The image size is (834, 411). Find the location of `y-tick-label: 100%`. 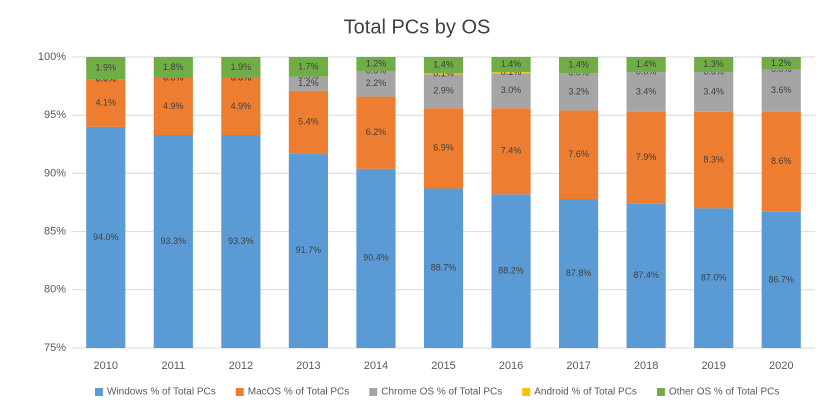

y-tick-label: 100% is located at coordinates (52, 57).